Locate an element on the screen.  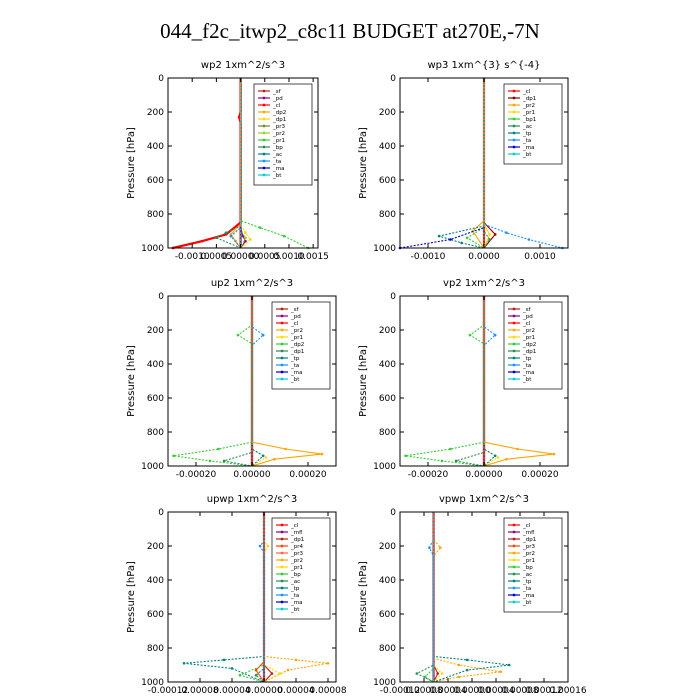
legend-label: _pr3 is located at coordinates (529, 547).